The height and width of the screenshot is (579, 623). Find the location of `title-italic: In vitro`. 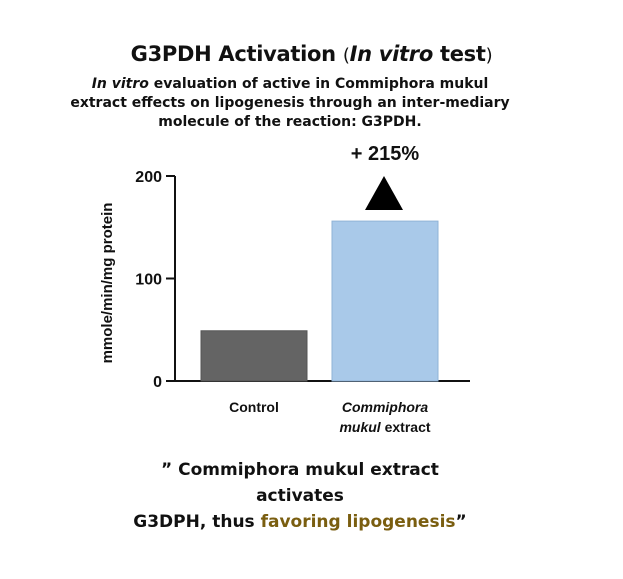

title-italic: In vitro is located at coordinates (391, 54).